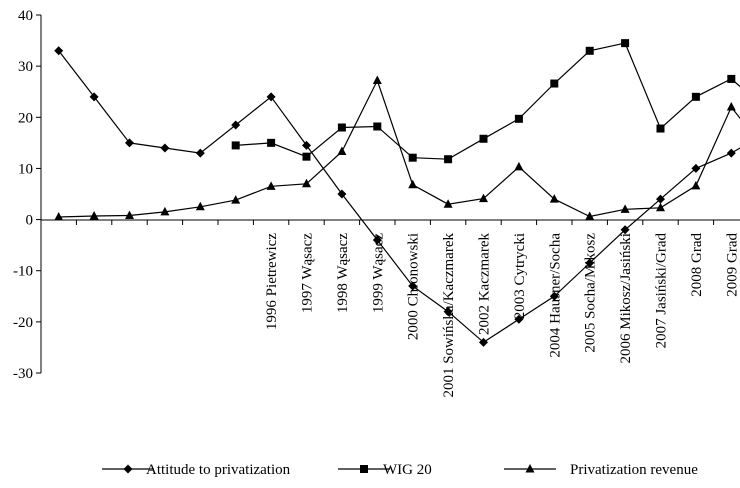  I want to click on y-tick-label: -20, so click(23, 323).